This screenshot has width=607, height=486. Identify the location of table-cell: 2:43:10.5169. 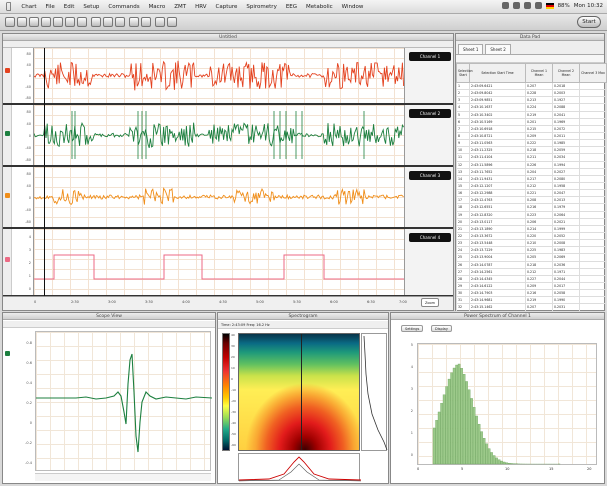
(497, 121).